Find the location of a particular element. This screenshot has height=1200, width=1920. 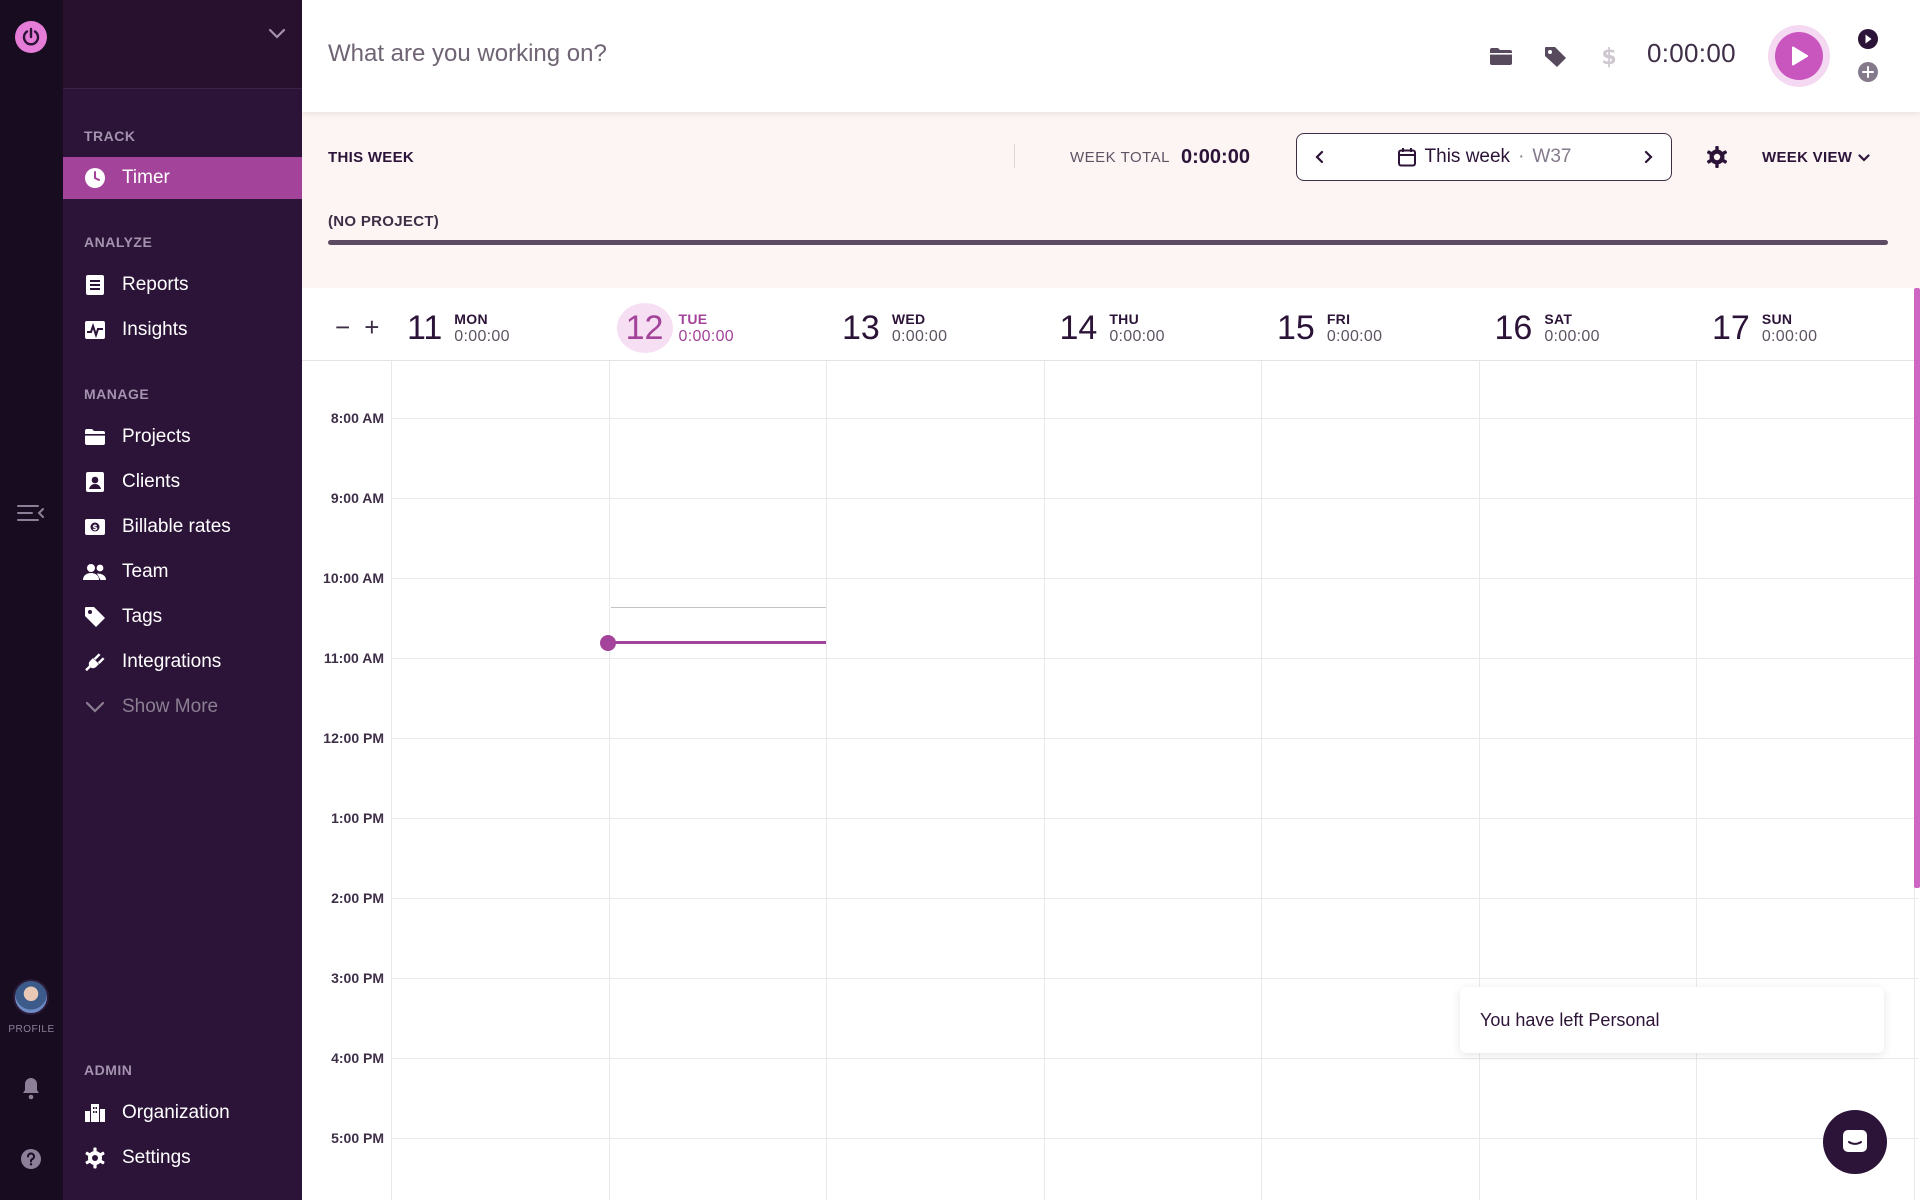

day-header-thu: 14 THU 0:00:00 is located at coordinates (1112, 328).